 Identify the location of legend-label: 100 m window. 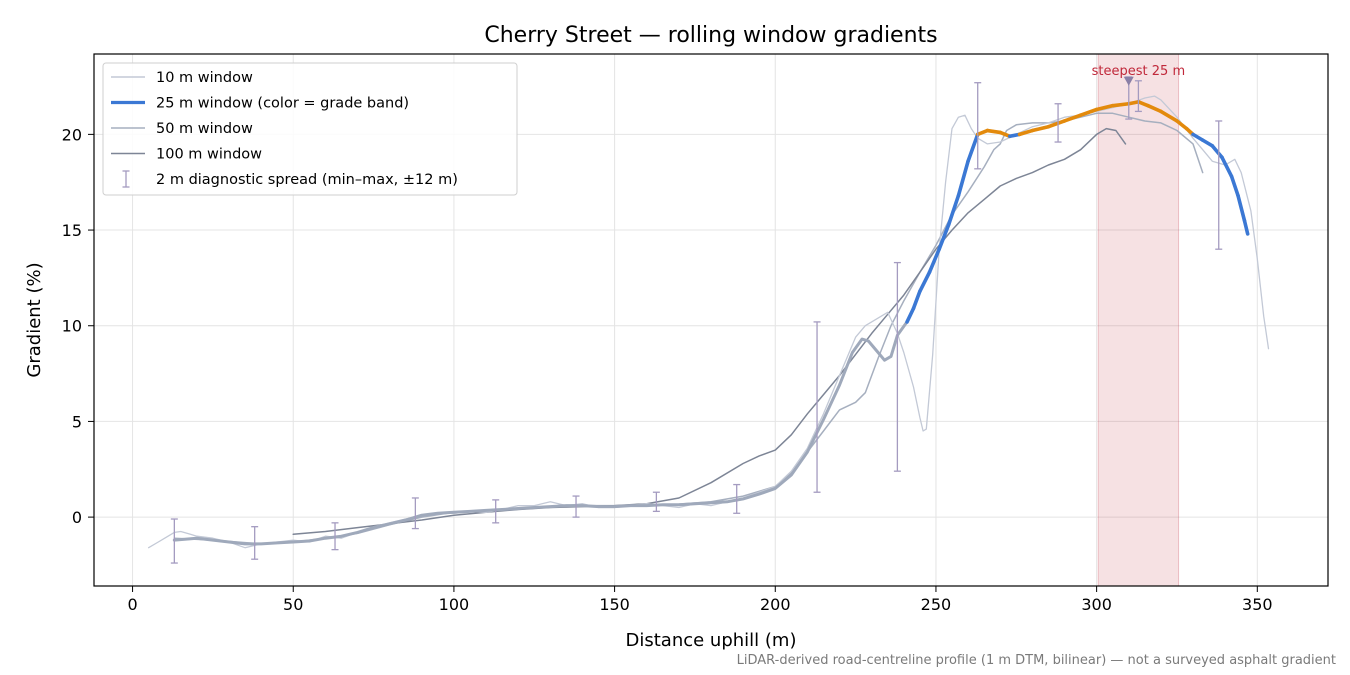
(209, 155).